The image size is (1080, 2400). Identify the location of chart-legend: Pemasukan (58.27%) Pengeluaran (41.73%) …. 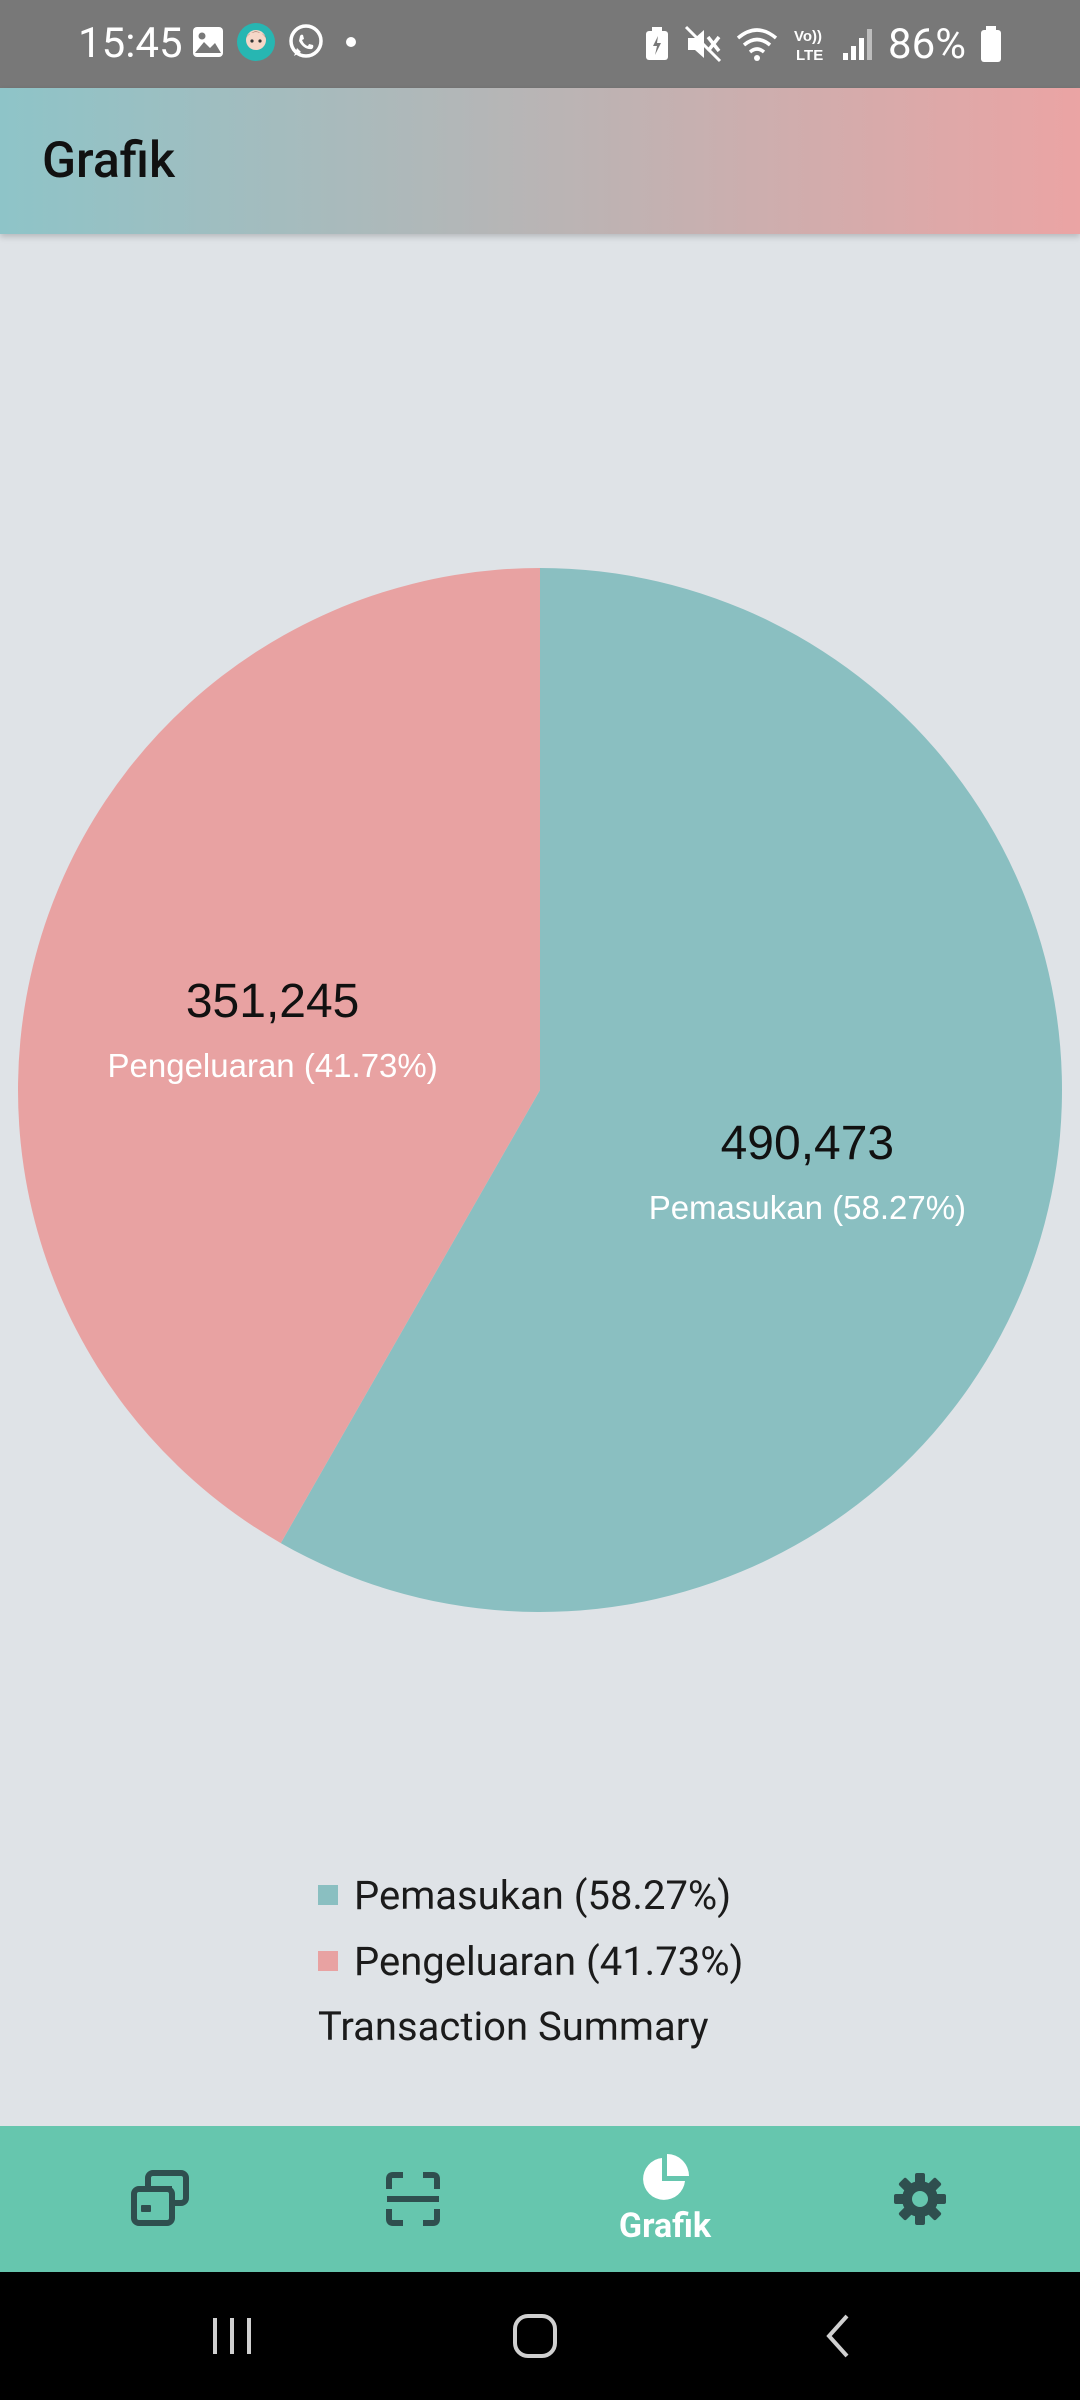
(530, 1961).